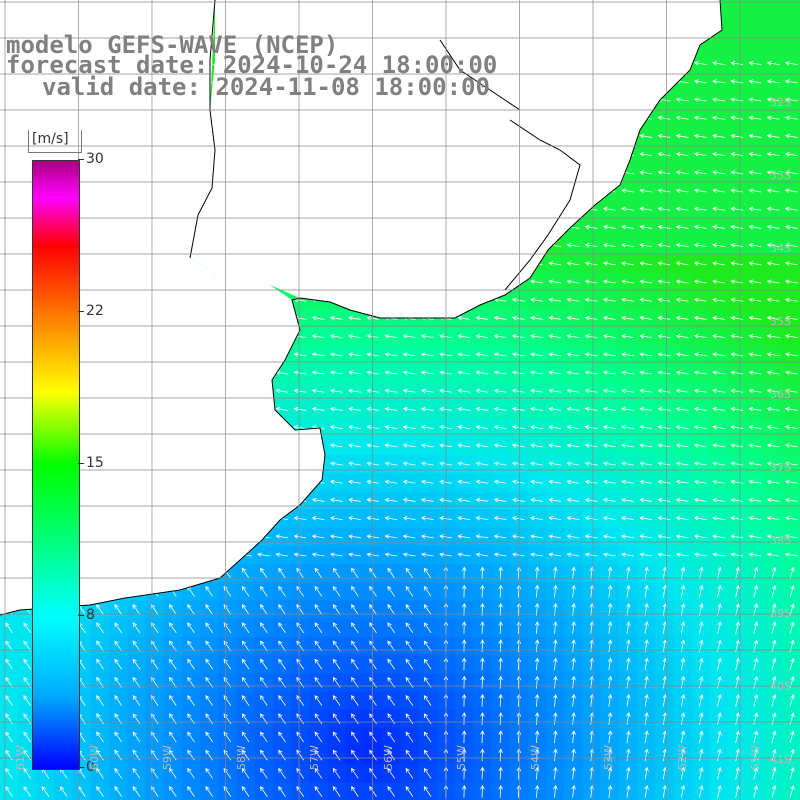 This screenshot has height=800, width=800. I want to click on border-line, so click(480, 75).